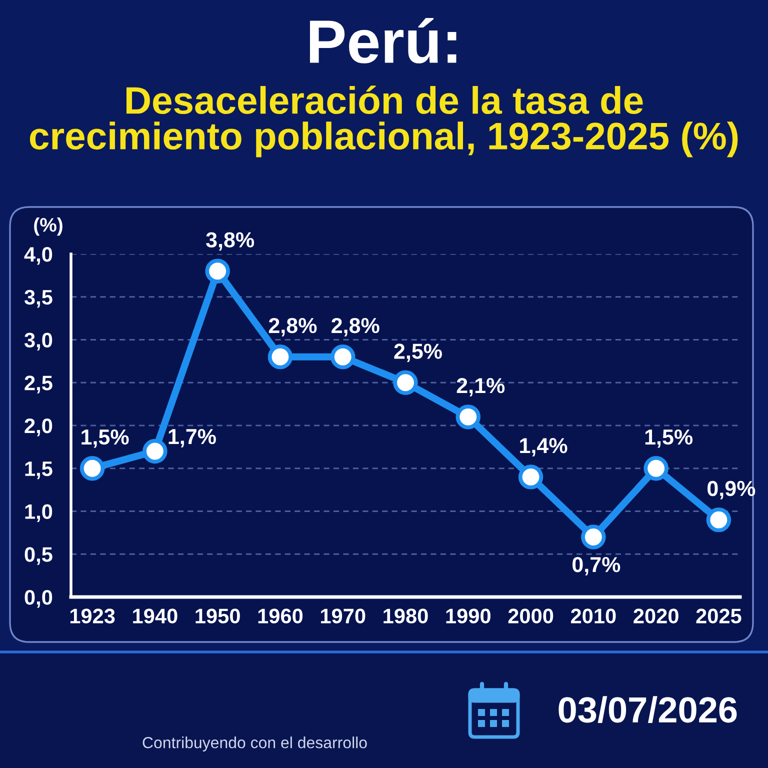 This screenshot has height=768, width=768. I want to click on x-tick-label: 1960, so click(280, 616).